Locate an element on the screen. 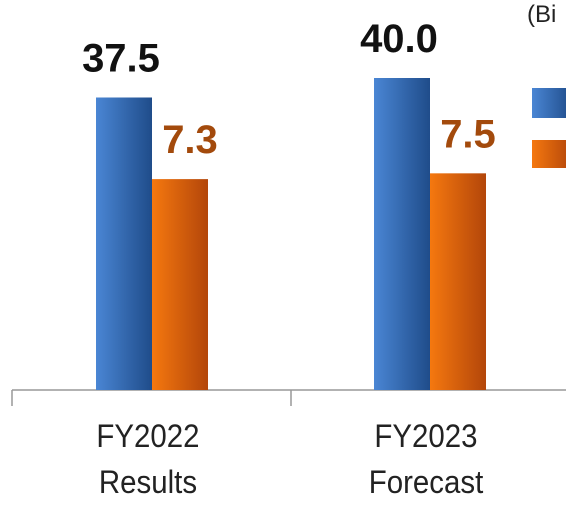 The image size is (566, 505). value-label: 37.5 is located at coordinates (121, 59).